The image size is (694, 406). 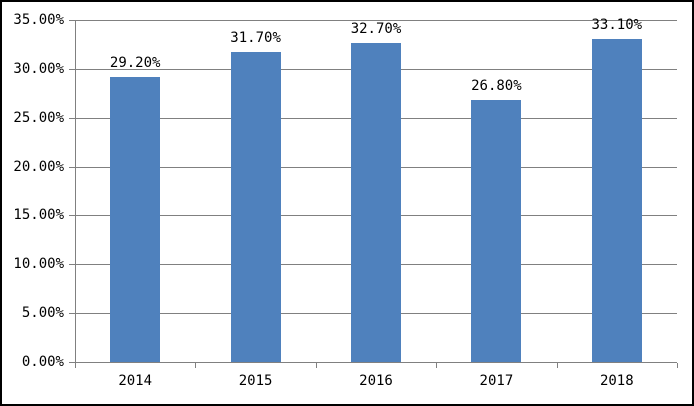 What do you see at coordinates (75, 193) in the screenshot?
I see `y-axis-line` at bounding box center [75, 193].